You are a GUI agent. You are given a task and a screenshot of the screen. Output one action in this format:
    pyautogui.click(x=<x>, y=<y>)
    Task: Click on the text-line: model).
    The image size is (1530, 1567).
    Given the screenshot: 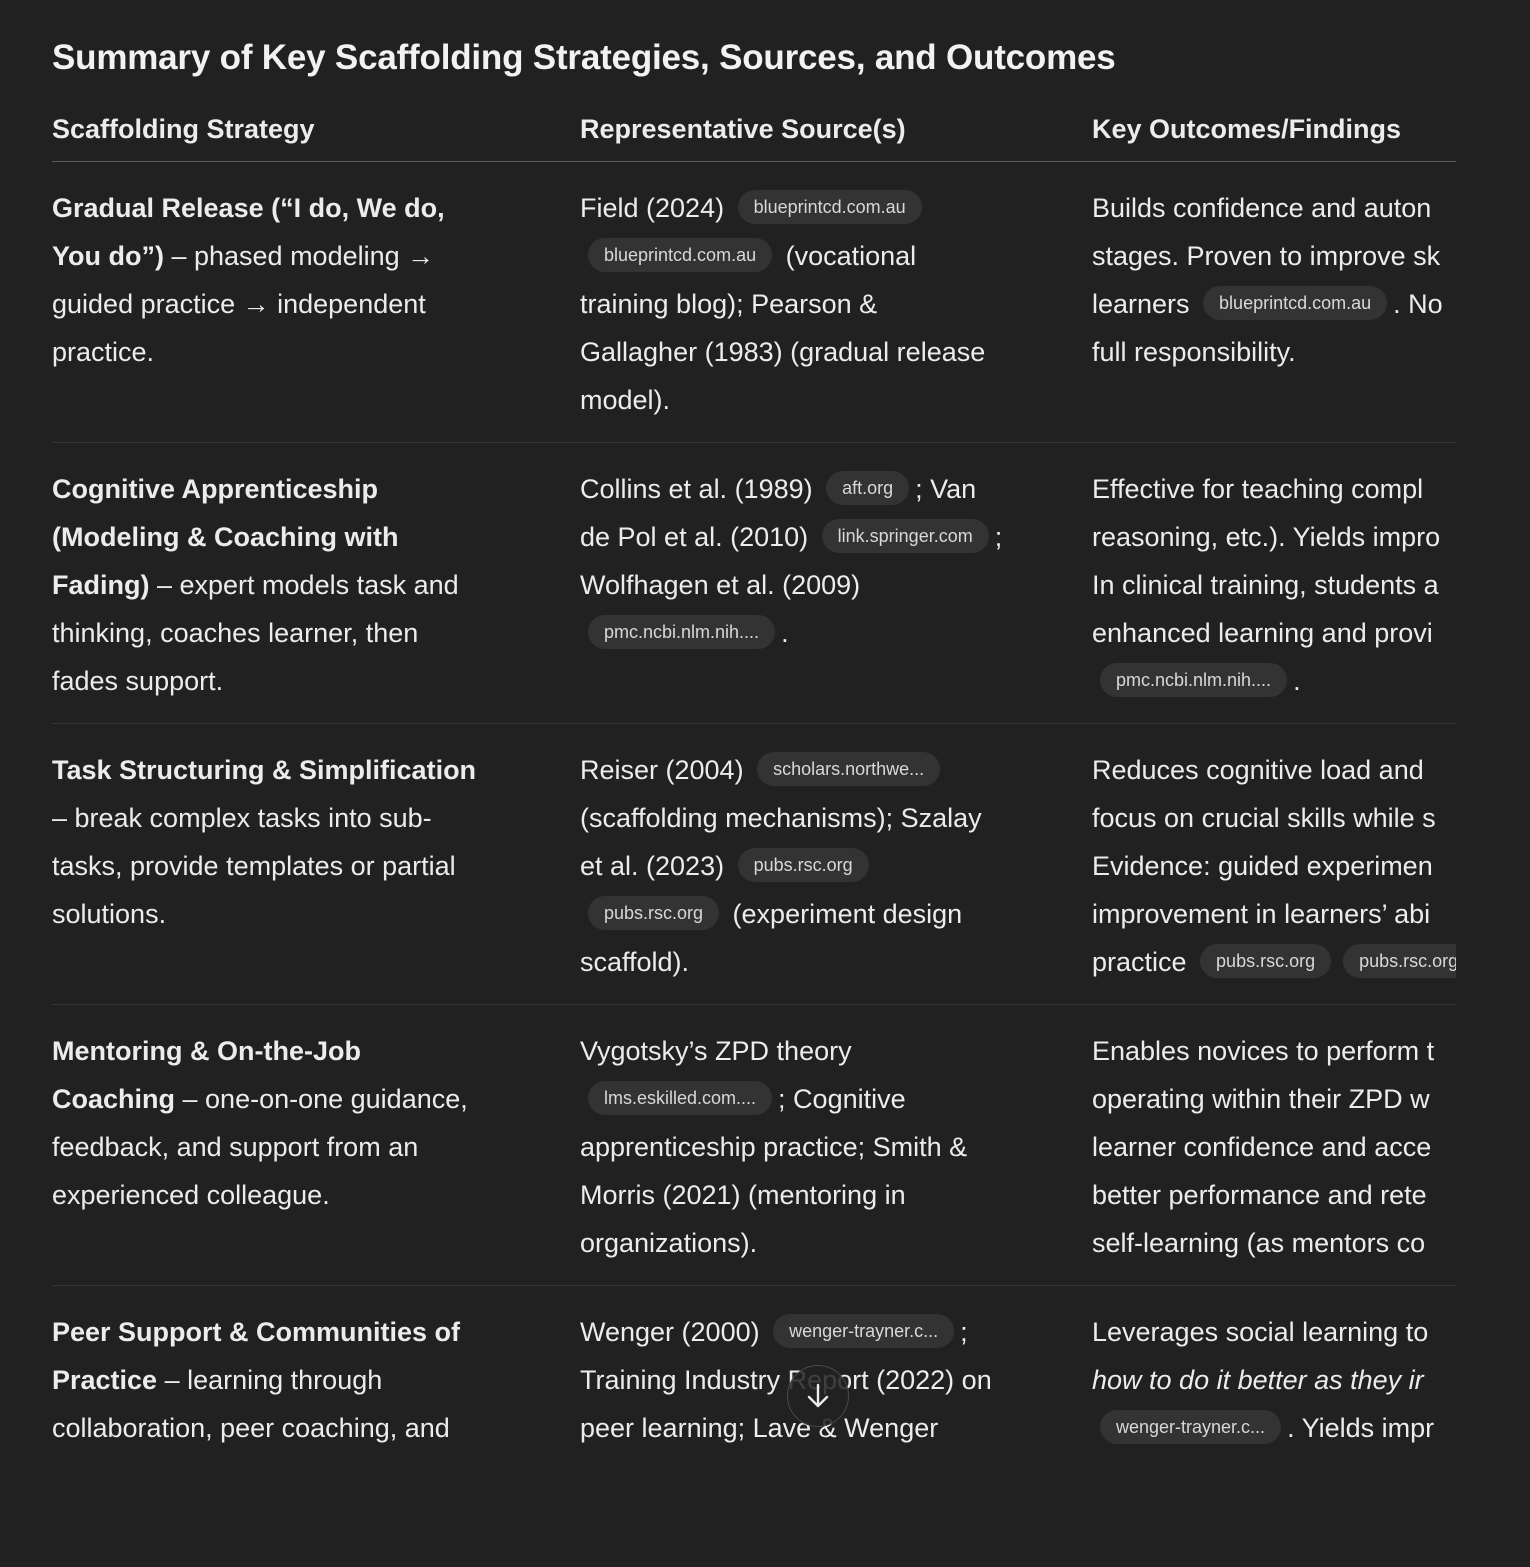 What is the action you would take?
    pyautogui.click(x=836, y=400)
    